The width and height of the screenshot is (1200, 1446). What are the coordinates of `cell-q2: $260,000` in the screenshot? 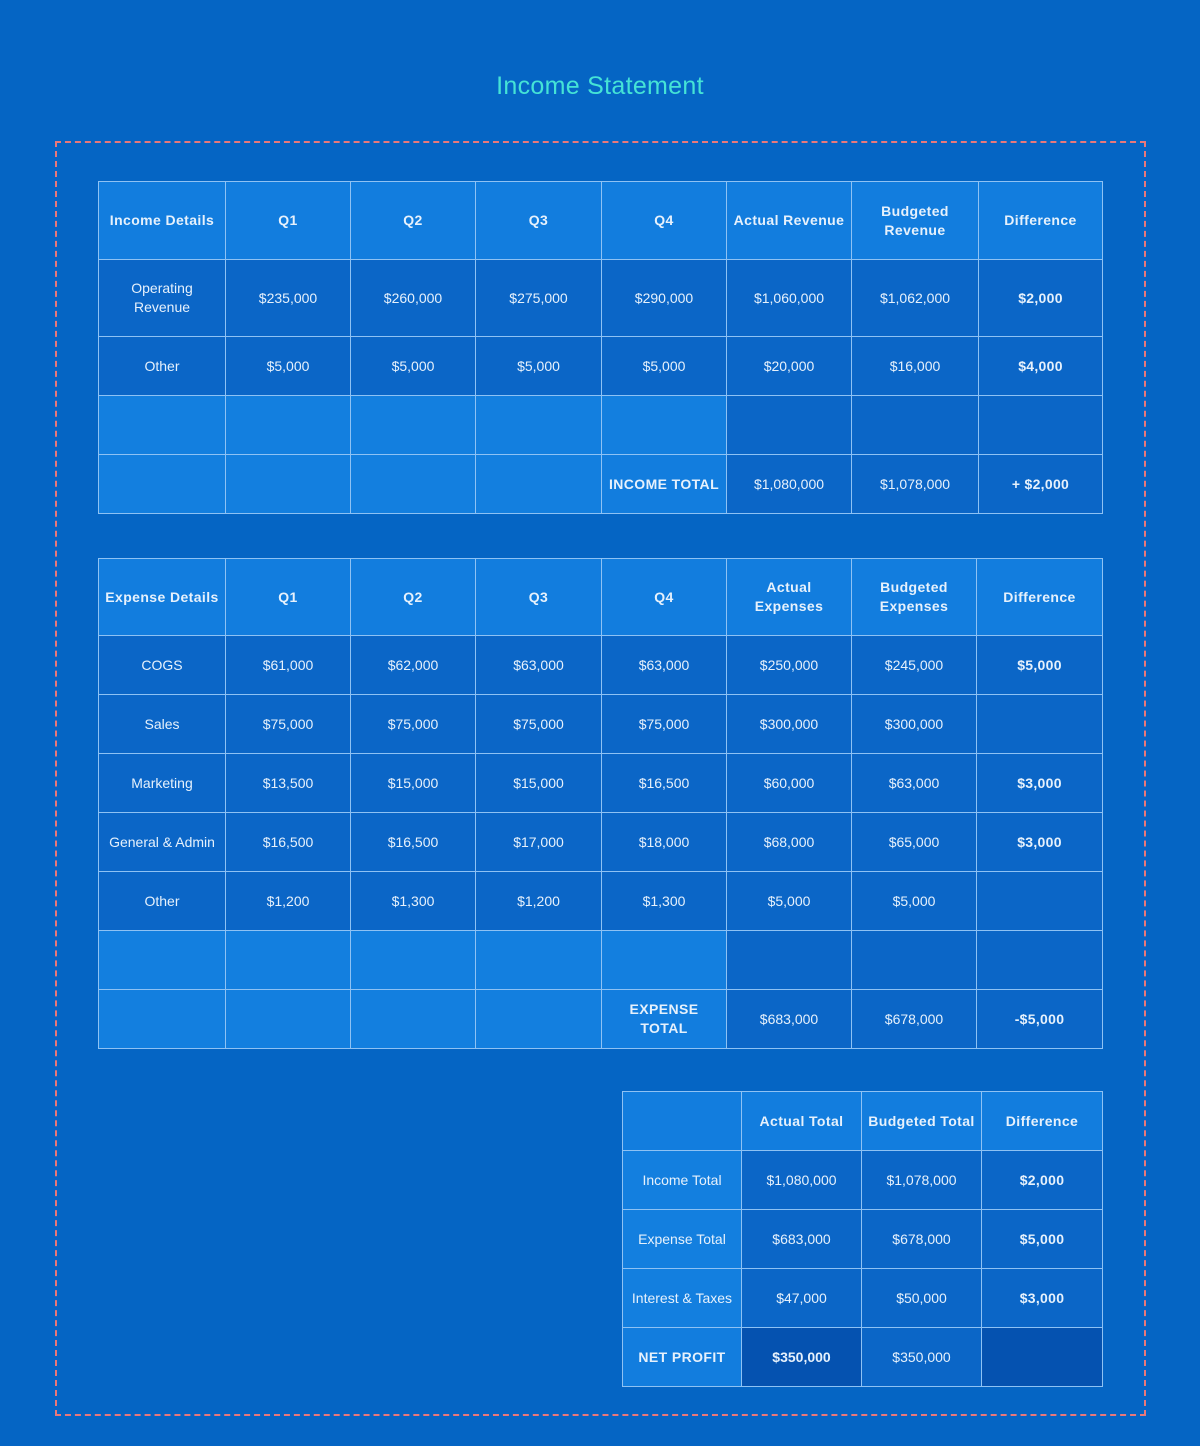 It's located at (413, 298).